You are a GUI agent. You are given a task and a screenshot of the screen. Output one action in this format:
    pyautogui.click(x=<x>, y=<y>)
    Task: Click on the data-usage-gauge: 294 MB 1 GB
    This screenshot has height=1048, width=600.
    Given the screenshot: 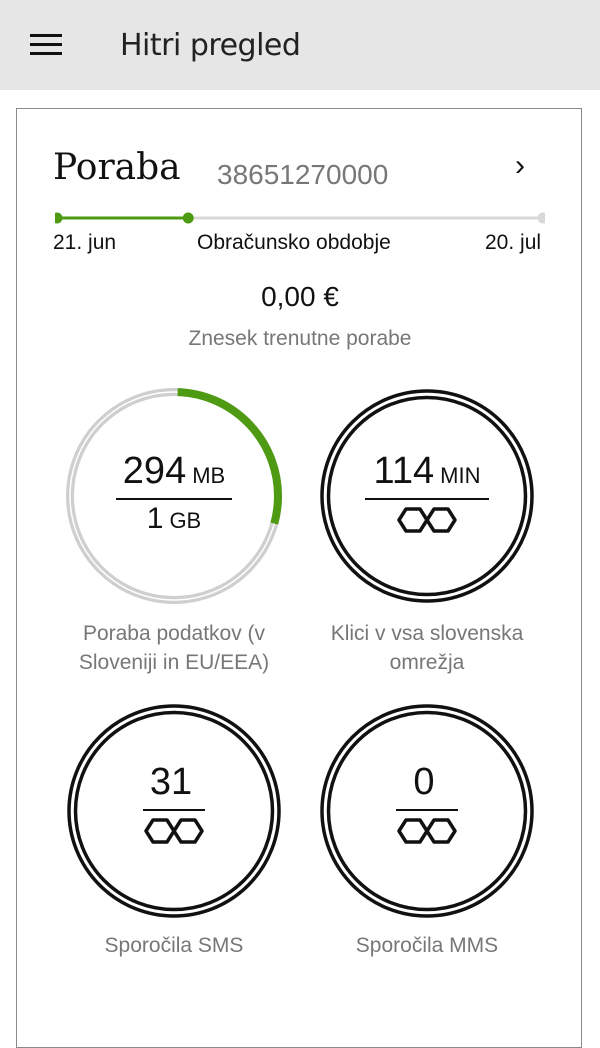 What is the action you would take?
    pyautogui.click(x=174, y=496)
    